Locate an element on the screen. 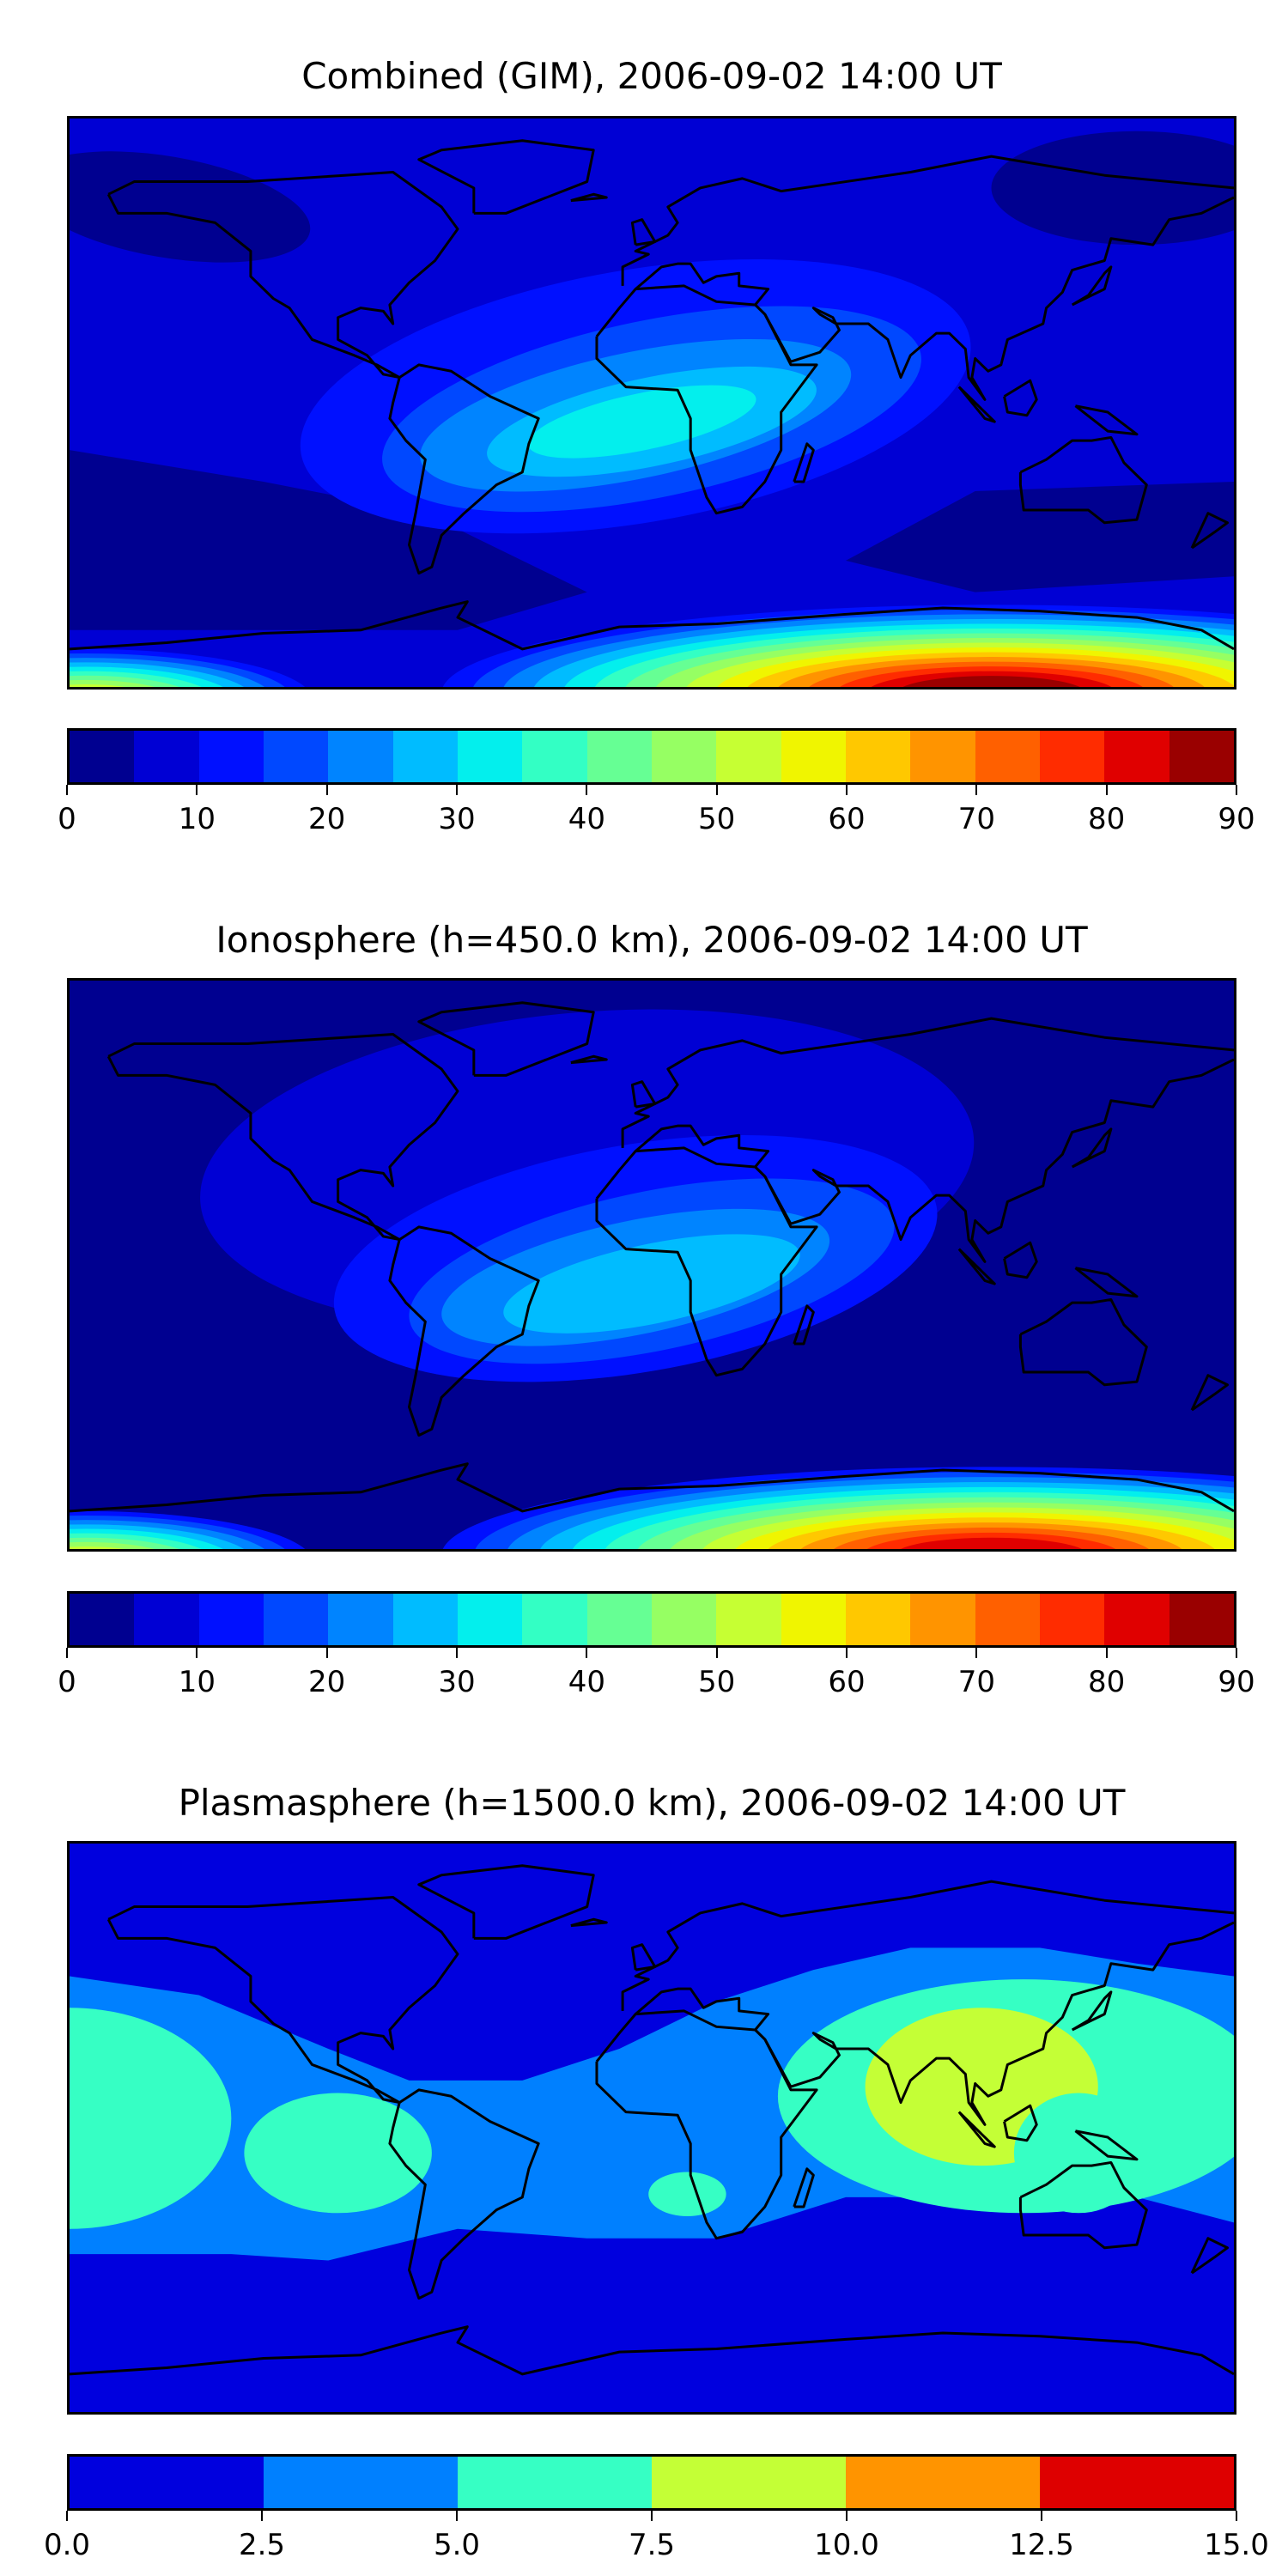 The width and height of the screenshot is (1288, 2576). panel-3-colorbar-ticks: 0.0 2.5 5.0 7.5 10.0 12.5 15.0 is located at coordinates (656, 2536).